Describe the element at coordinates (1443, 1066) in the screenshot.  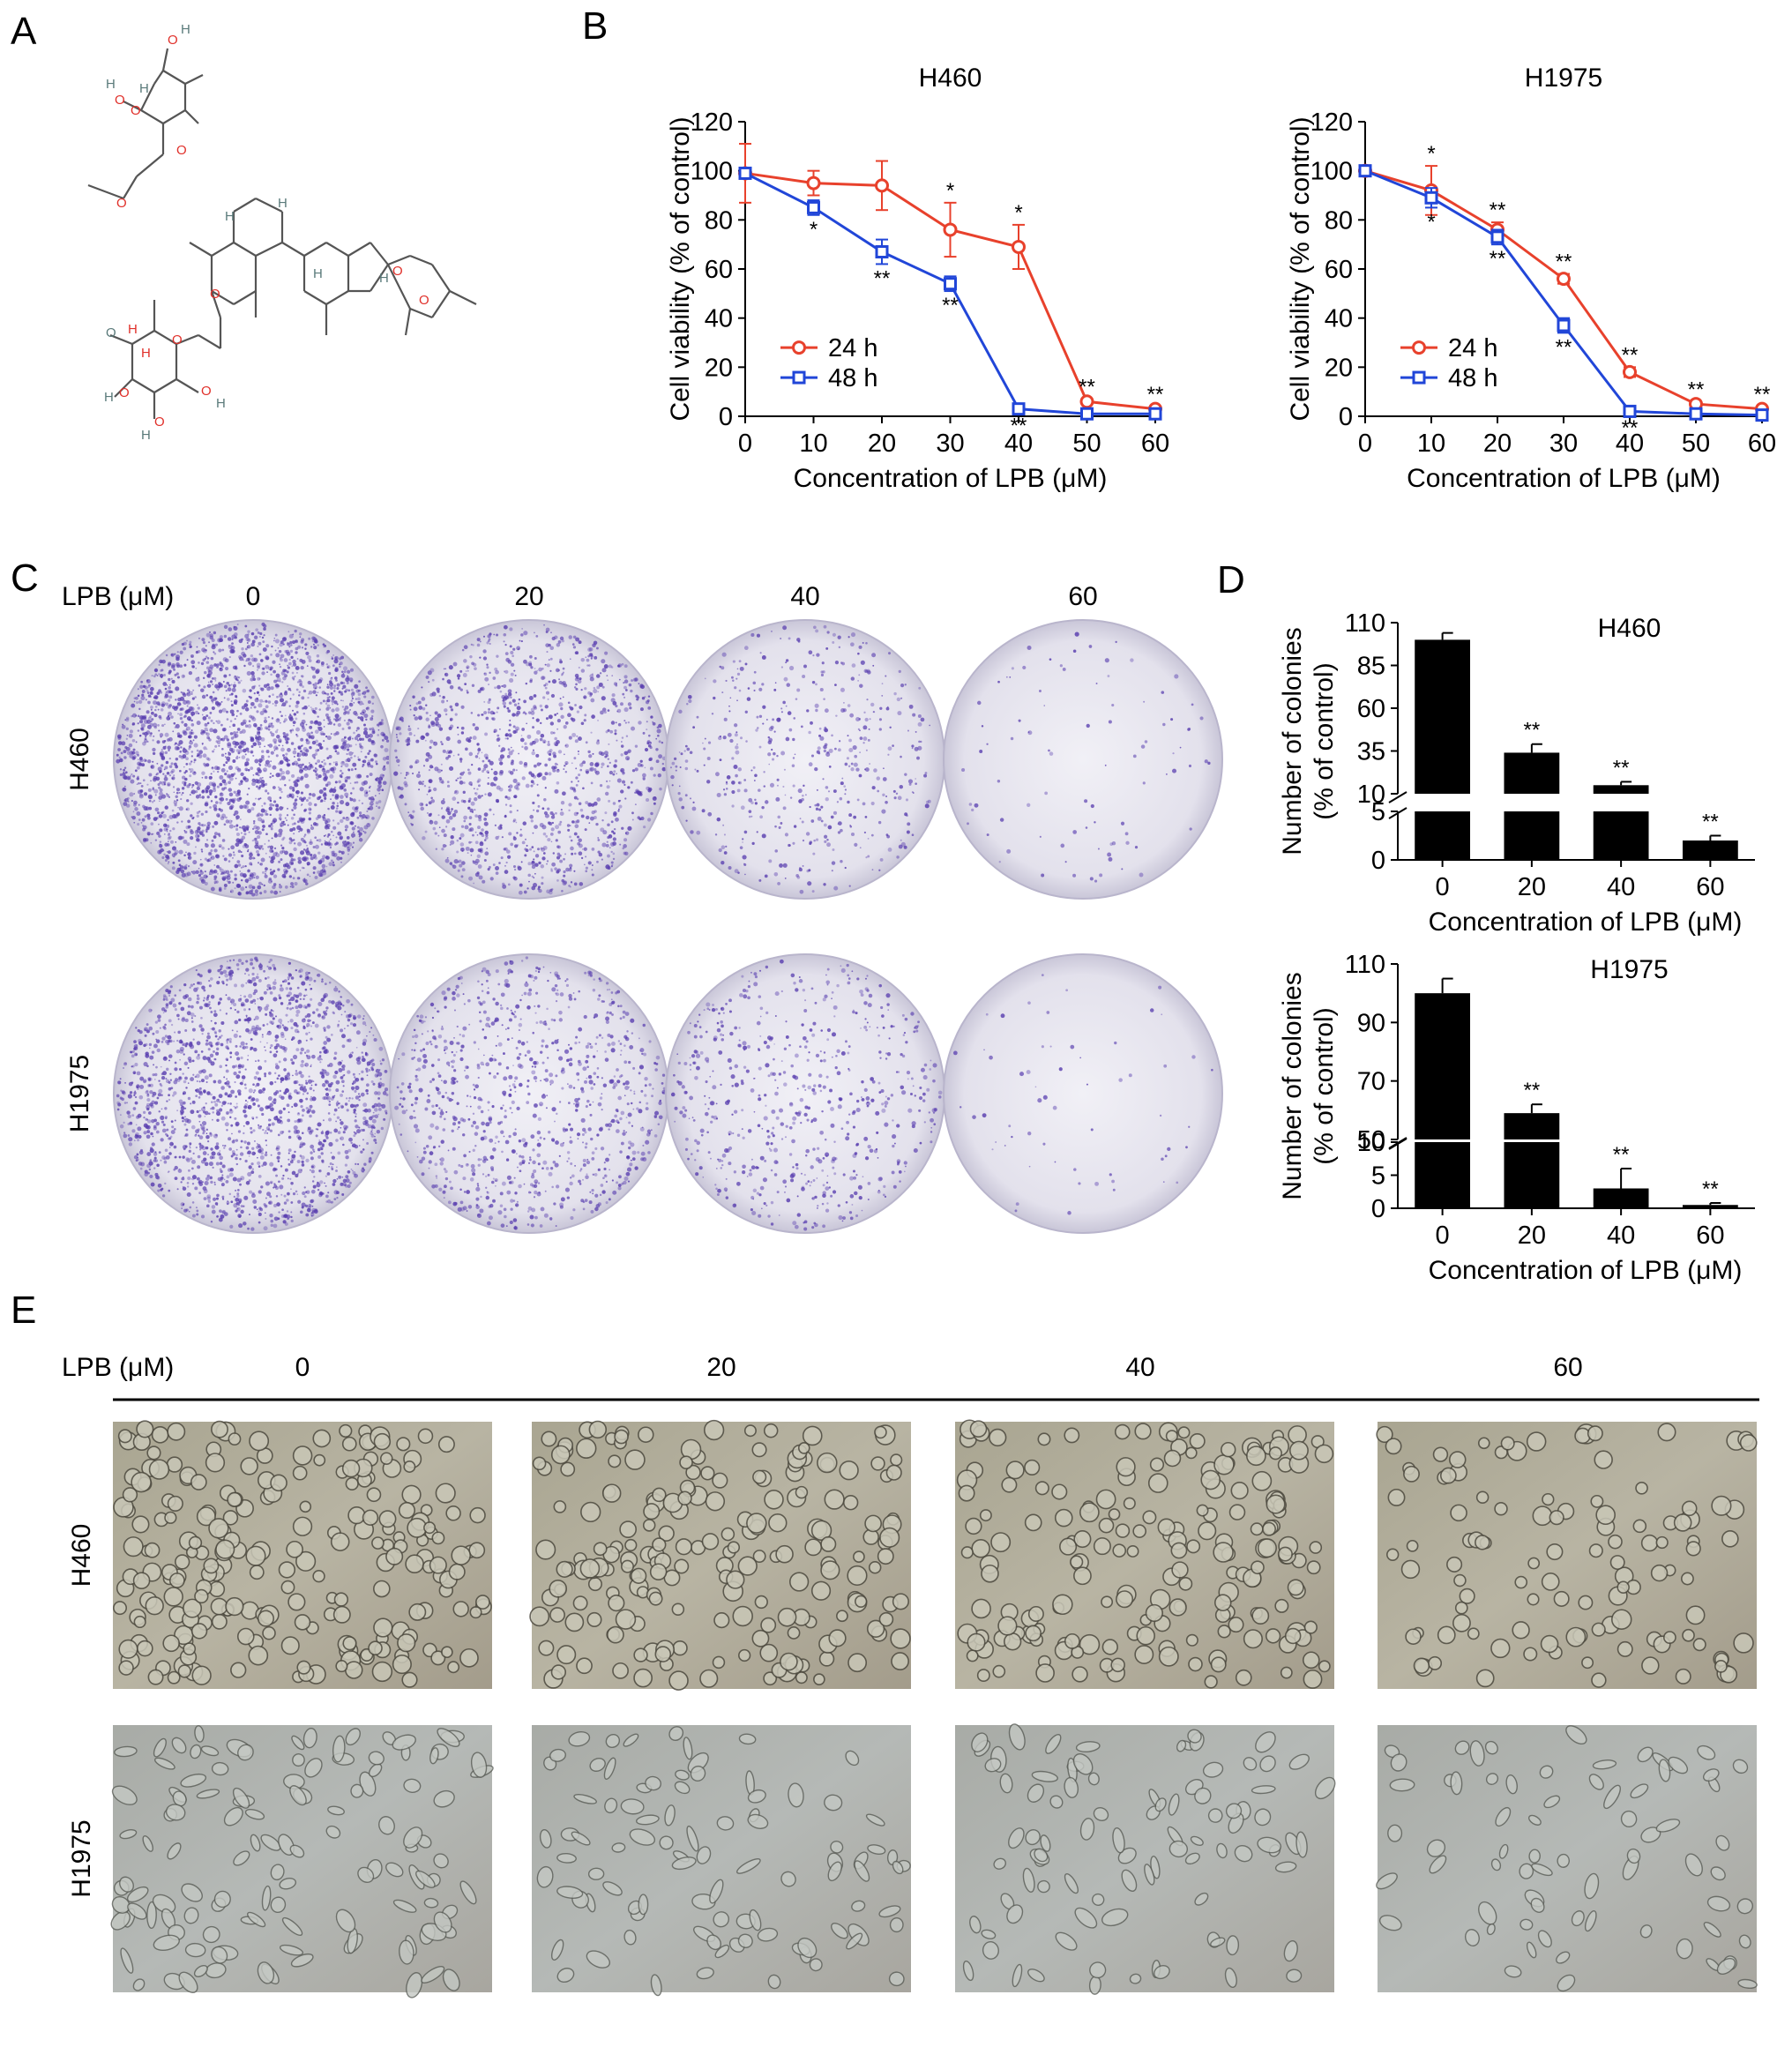
I see `bar-0-upper` at that location.